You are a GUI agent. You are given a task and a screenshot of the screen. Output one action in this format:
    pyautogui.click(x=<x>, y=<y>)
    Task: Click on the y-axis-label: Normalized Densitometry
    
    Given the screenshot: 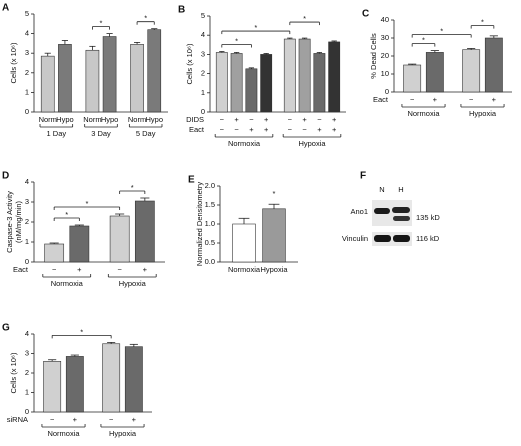 What is the action you would take?
    pyautogui.click(x=199, y=224)
    